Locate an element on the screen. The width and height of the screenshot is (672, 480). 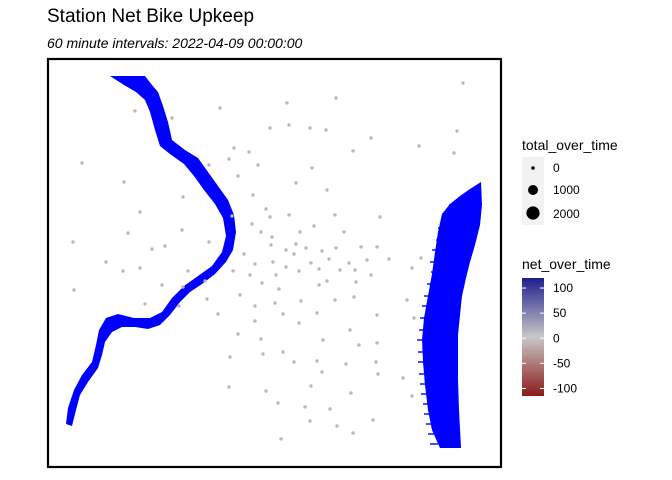
color-legend-title: net_over_time is located at coordinates (566, 264).